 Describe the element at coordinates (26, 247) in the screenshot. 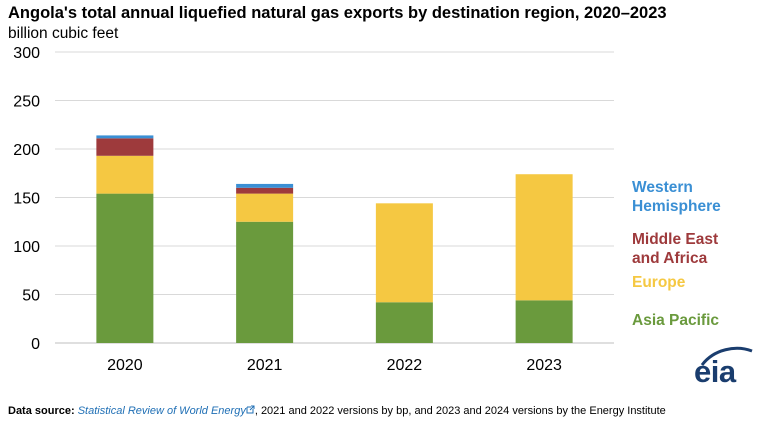

I see `y-tick-label: 100` at that location.